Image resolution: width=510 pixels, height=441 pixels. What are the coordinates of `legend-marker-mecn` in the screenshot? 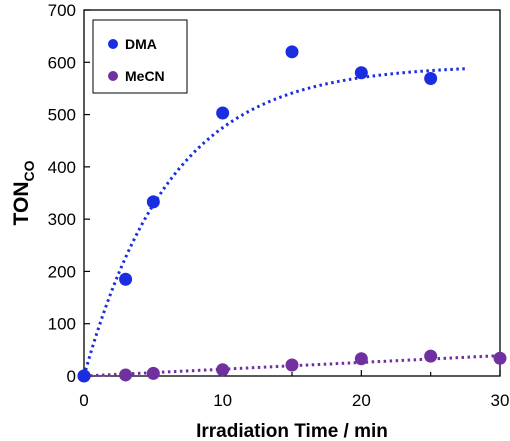 It's located at (113, 76).